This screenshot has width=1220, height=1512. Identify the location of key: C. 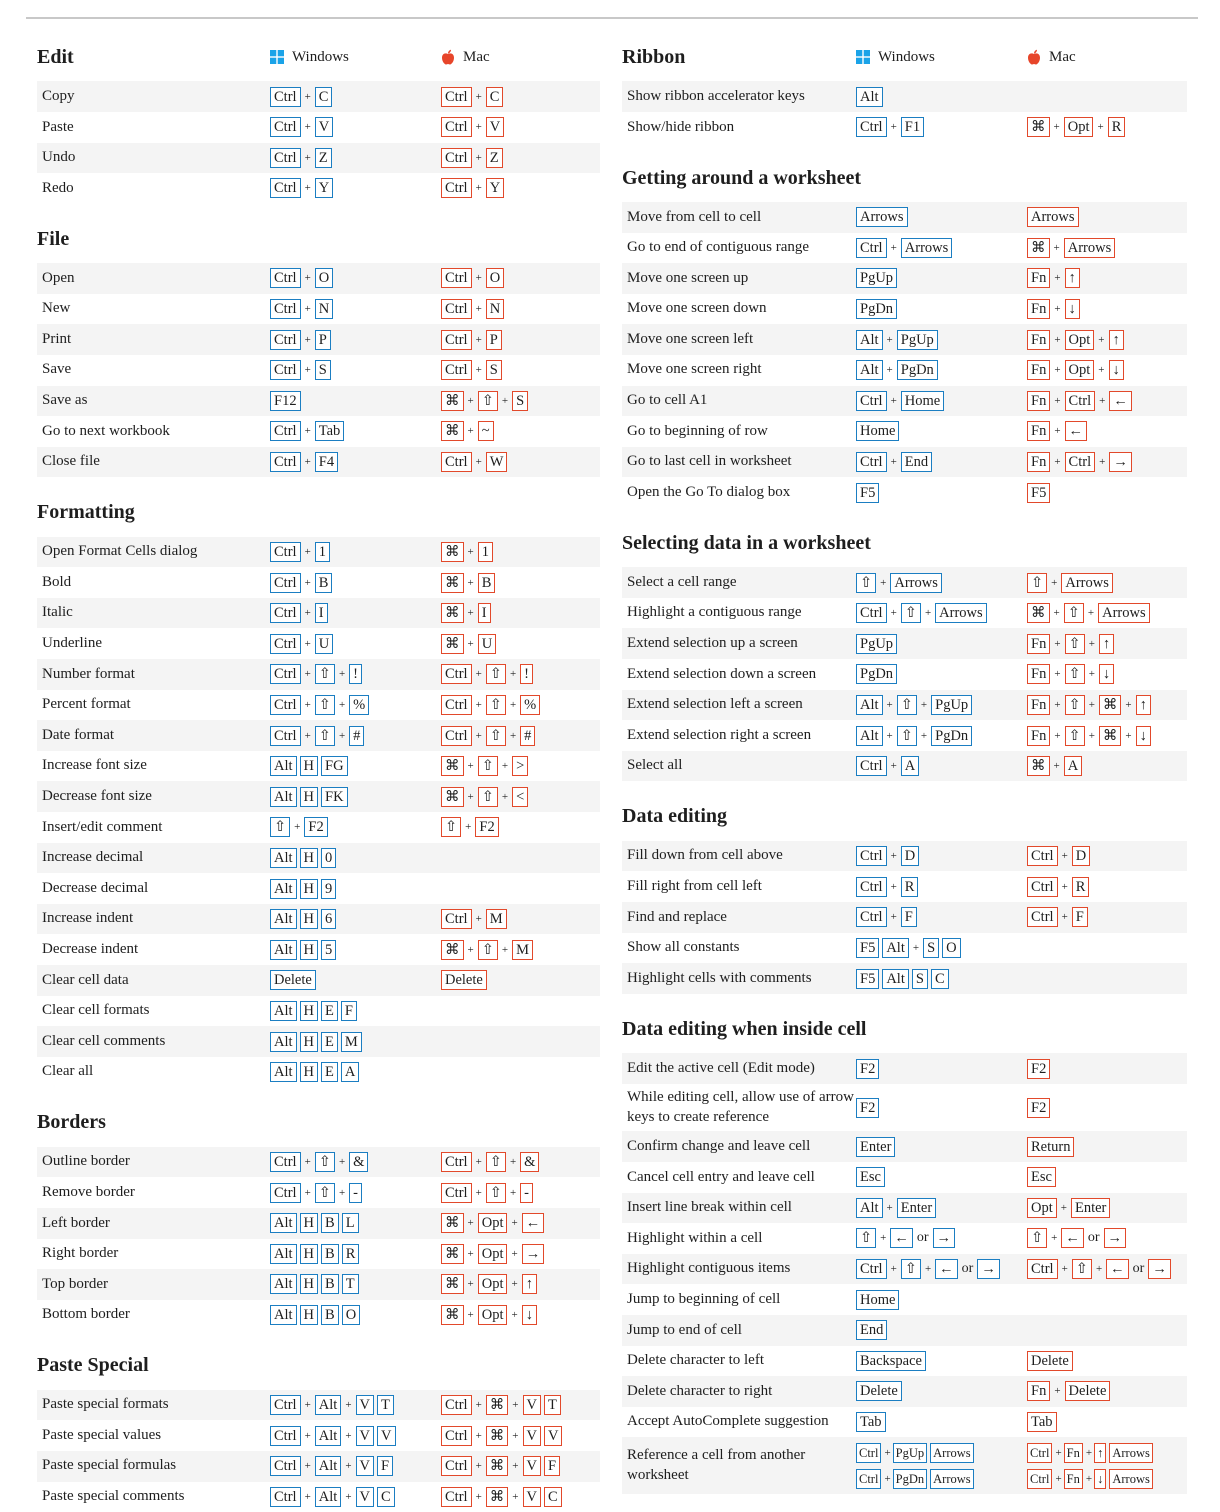
(494, 96).